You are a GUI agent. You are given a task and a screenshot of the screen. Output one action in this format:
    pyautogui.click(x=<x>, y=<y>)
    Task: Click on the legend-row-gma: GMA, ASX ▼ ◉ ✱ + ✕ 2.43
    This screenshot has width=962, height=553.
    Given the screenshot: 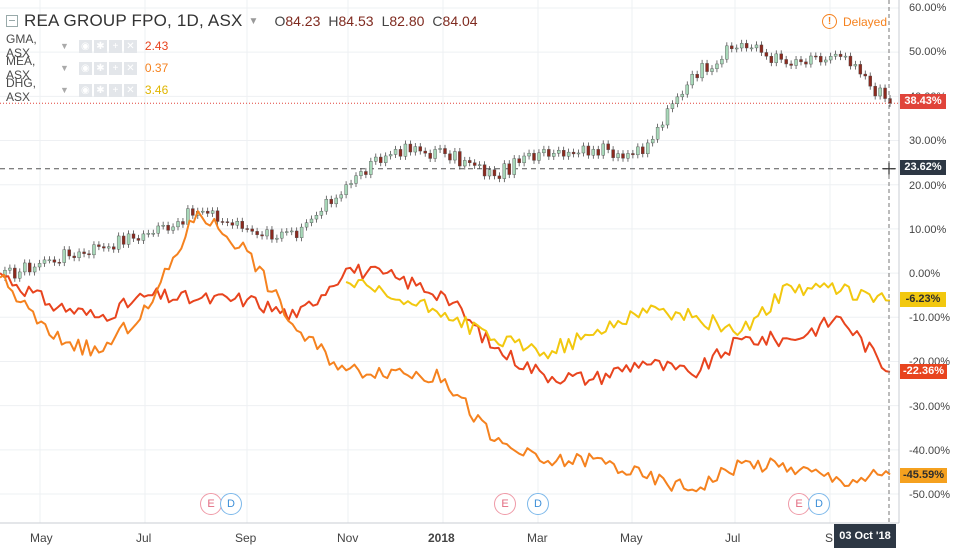 What is the action you would take?
    pyautogui.click(x=87, y=46)
    